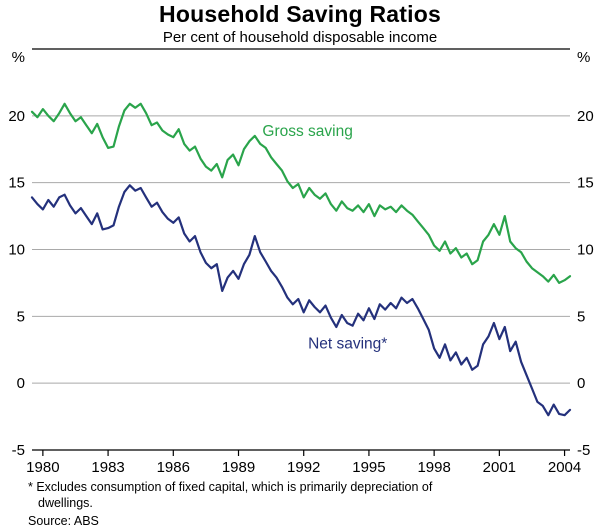  Describe the element at coordinates (65, 503) in the screenshot. I see `footnote-line: dwellings.` at that location.